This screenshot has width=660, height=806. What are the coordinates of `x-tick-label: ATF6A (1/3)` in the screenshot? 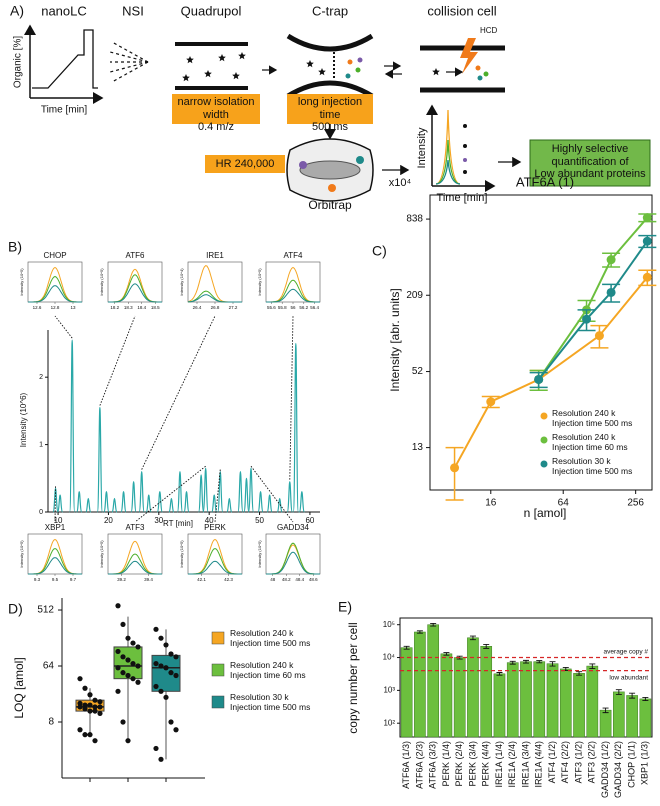 It's located at (406, 765).